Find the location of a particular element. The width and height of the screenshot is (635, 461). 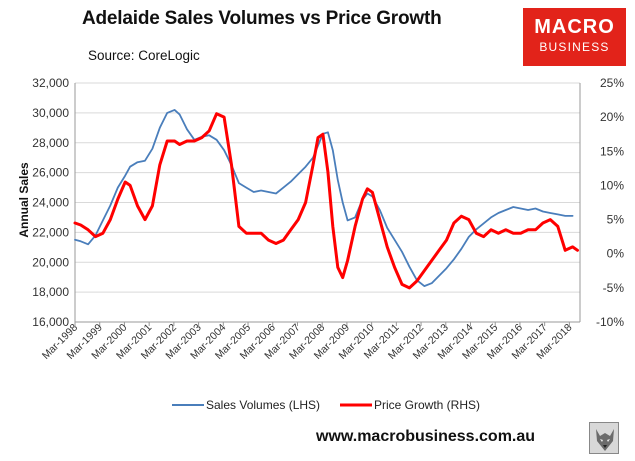

website-url: www.macrobusiness.com.au is located at coordinates (426, 436).